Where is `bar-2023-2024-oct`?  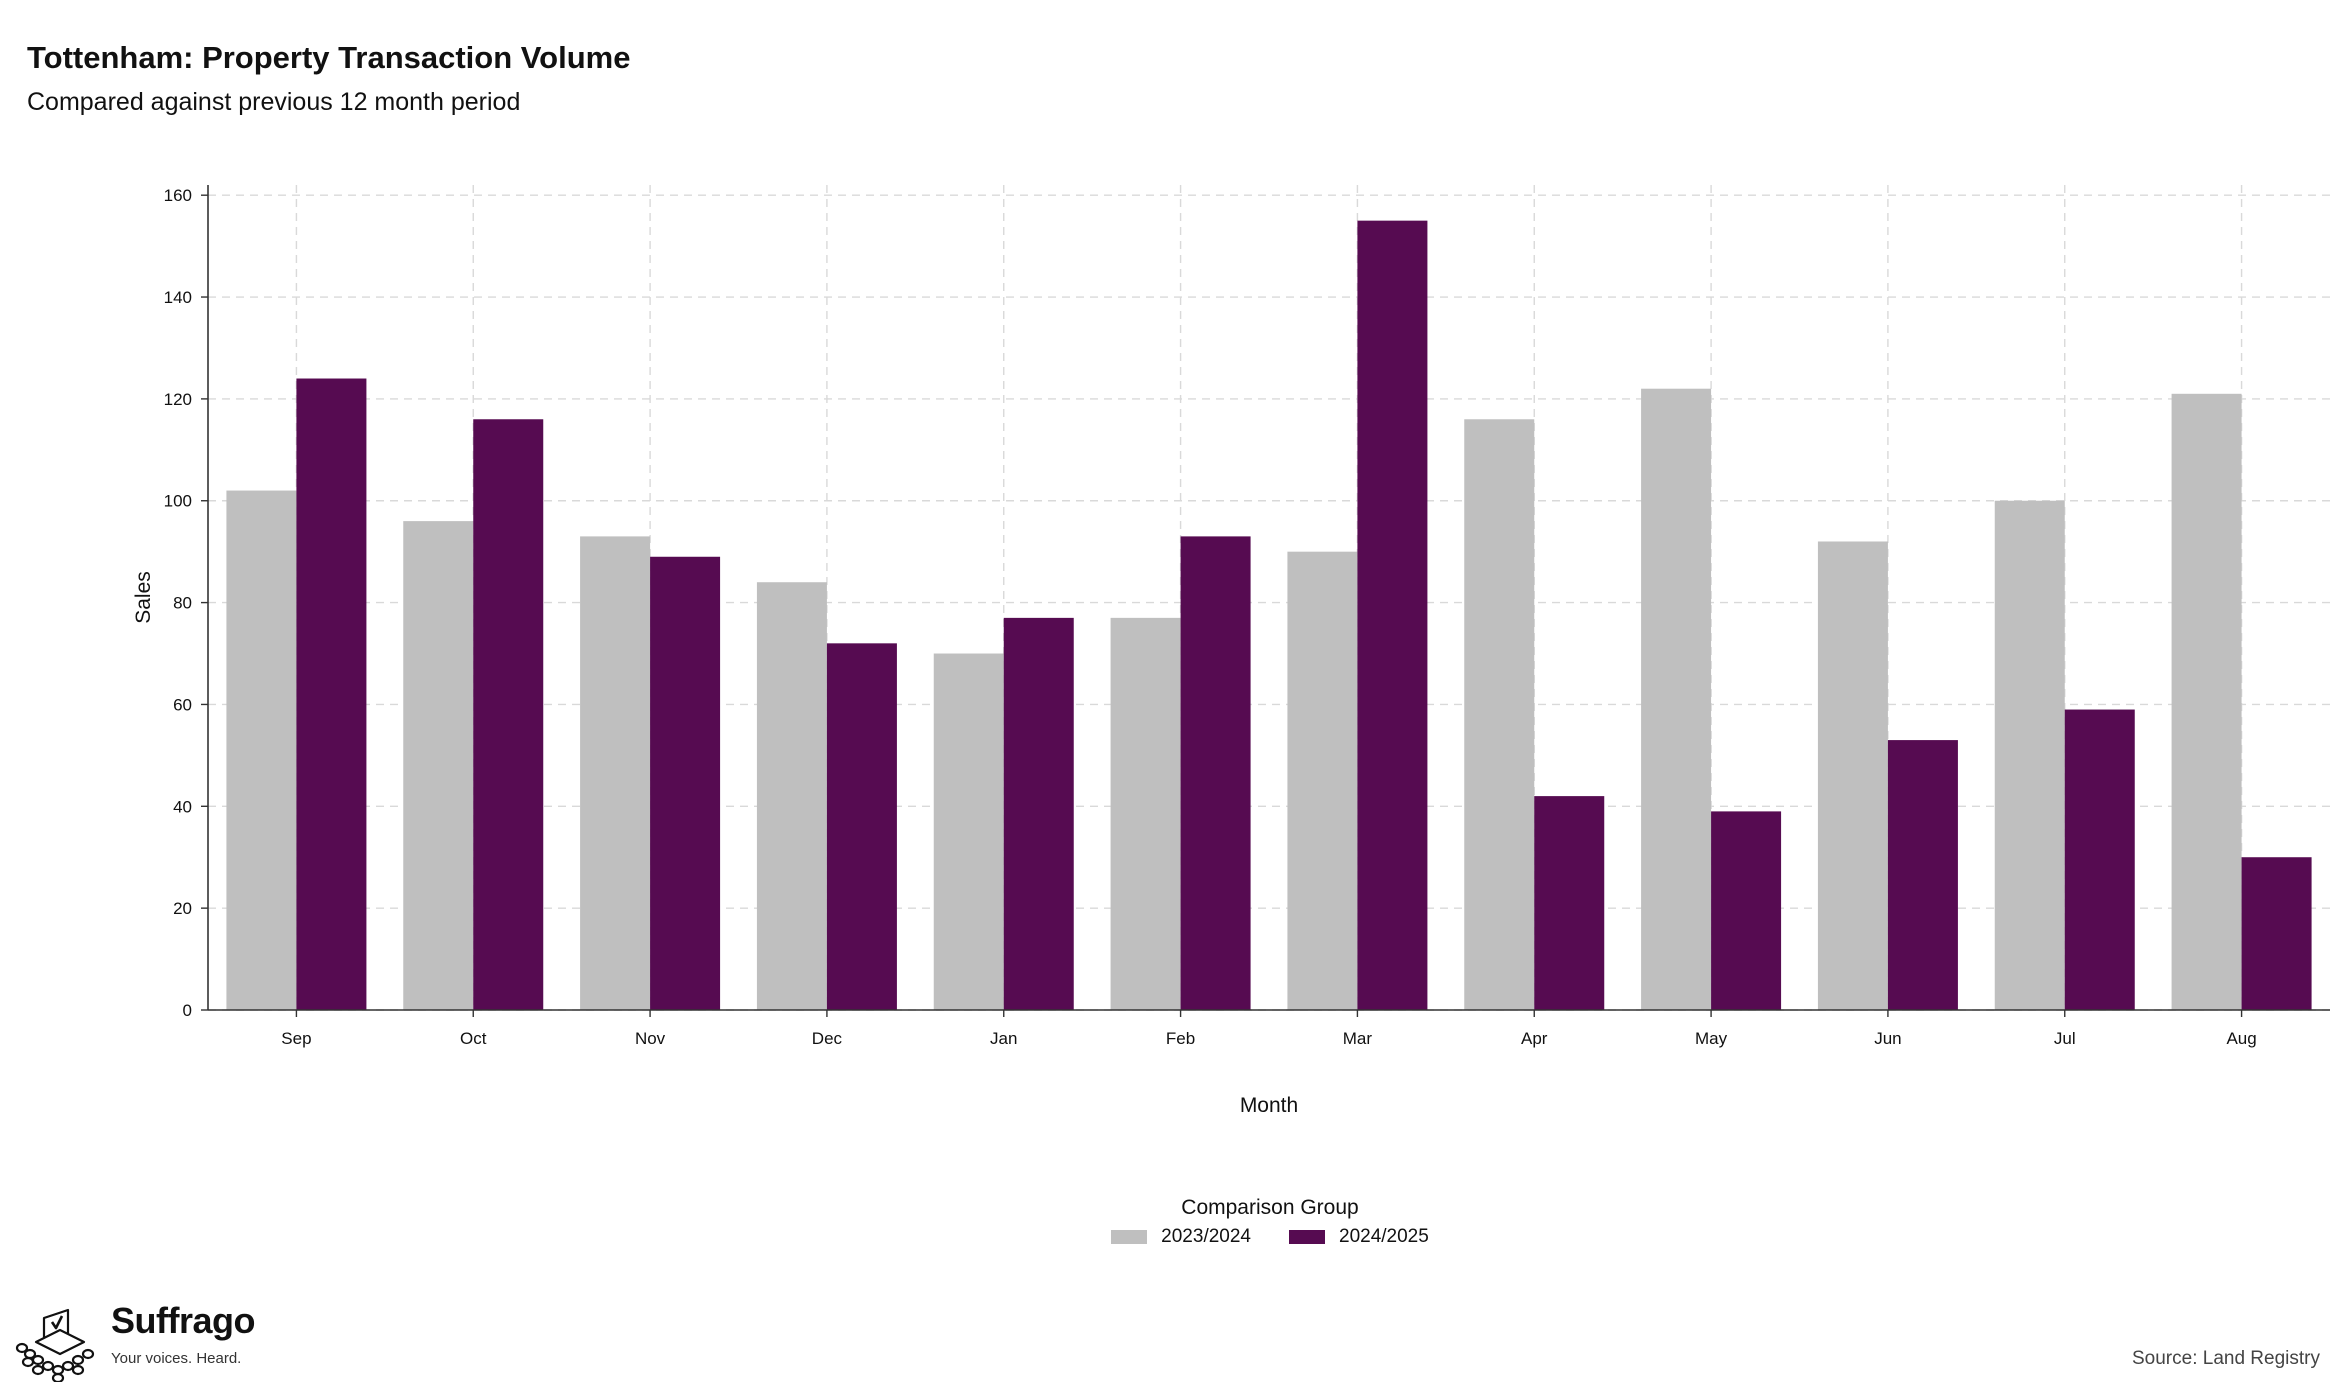
bar-2023-2024-oct is located at coordinates (438, 765).